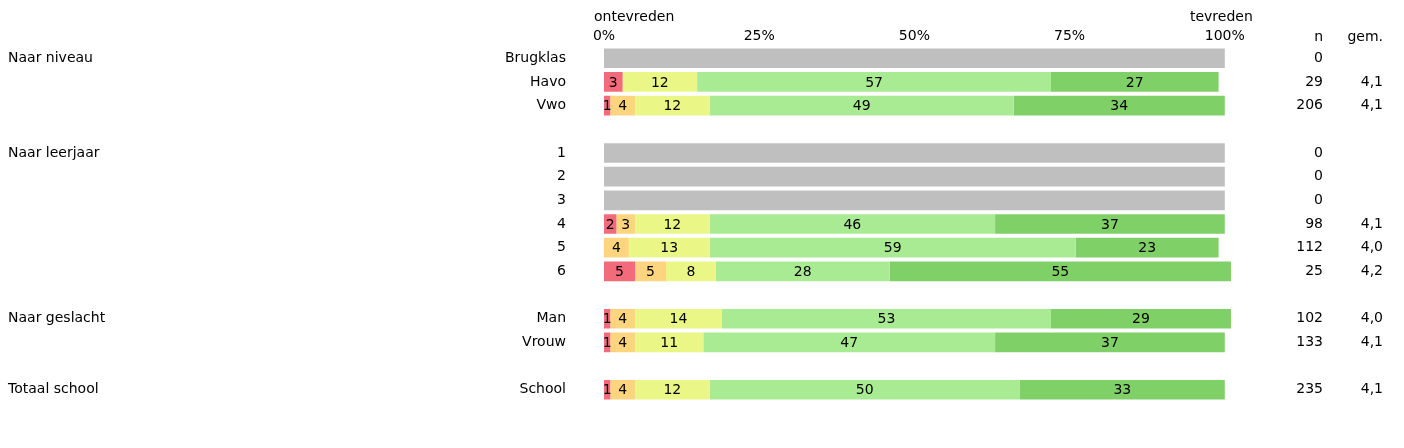  I want to click on data-label: 11, so click(669, 342).